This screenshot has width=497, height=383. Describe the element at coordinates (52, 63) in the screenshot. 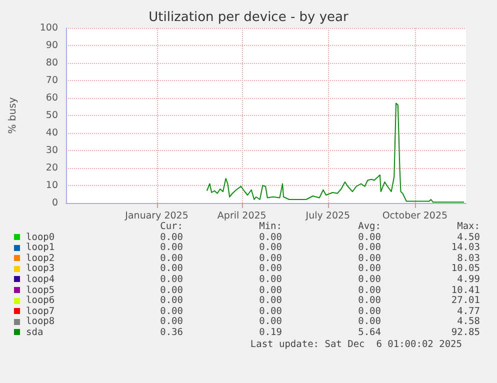

I see `y-tick-label: 80` at that location.